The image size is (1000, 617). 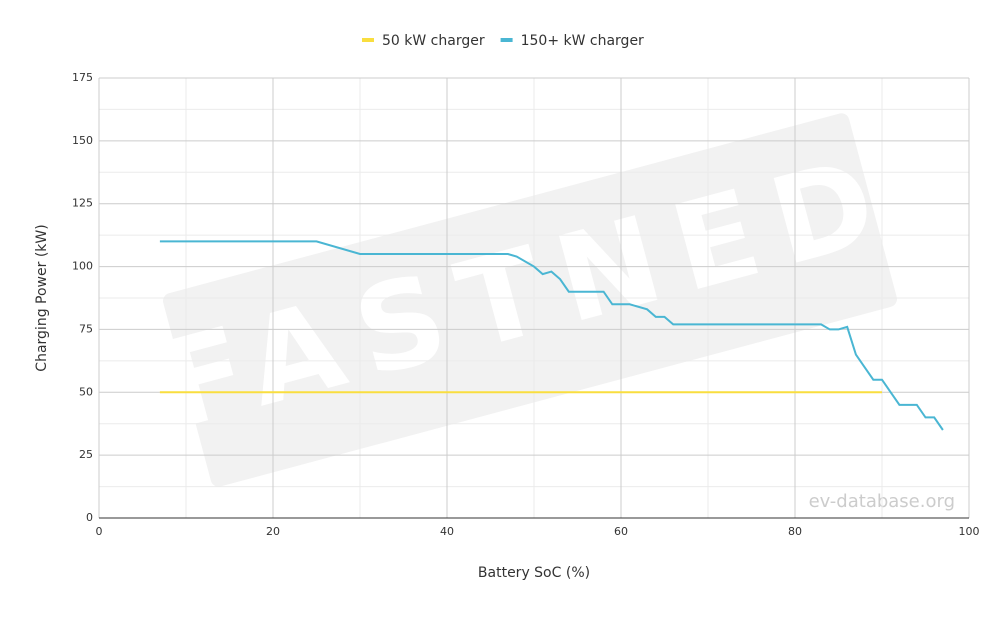 What do you see at coordinates (447, 531) in the screenshot?
I see `x-tick-label: 40` at bounding box center [447, 531].